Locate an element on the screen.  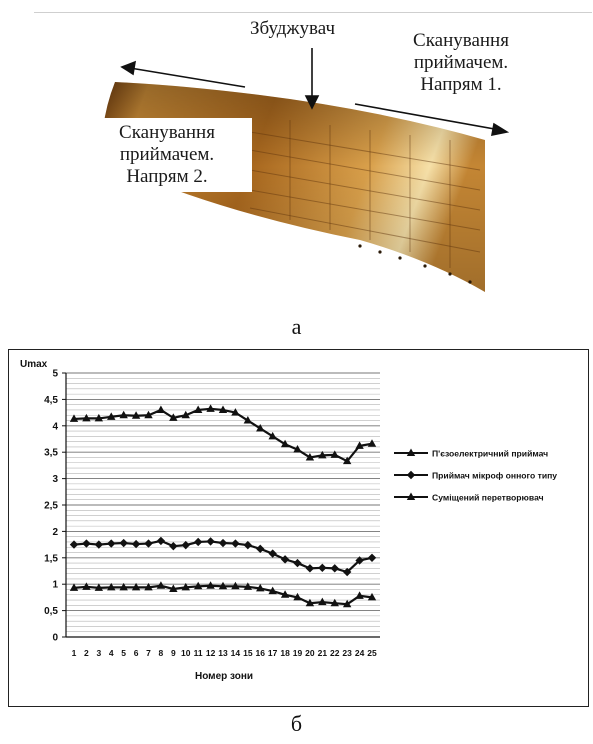
scan-dir1-line-2: приймачем. is located at coordinates (461, 62).